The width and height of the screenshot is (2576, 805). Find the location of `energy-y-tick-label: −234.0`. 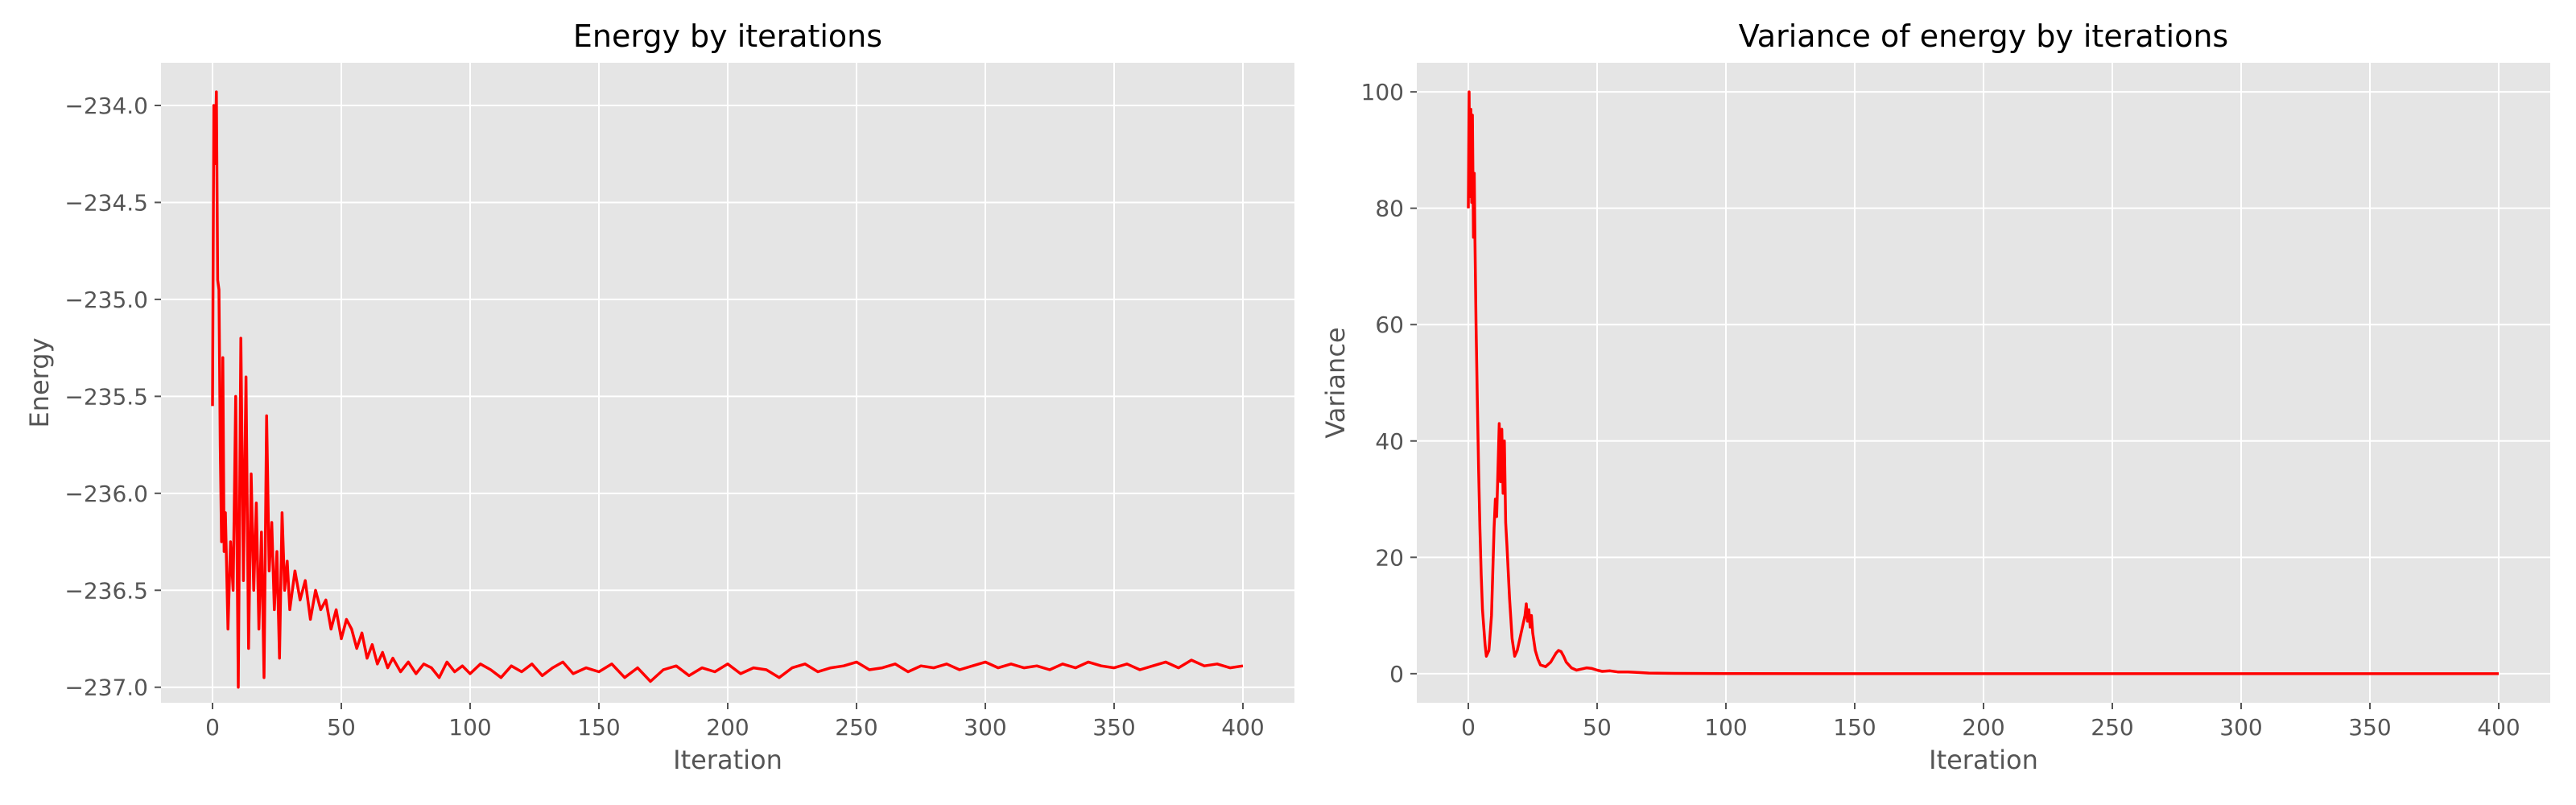

energy-y-tick-label: −234.0 is located at coordinates (106, 106).